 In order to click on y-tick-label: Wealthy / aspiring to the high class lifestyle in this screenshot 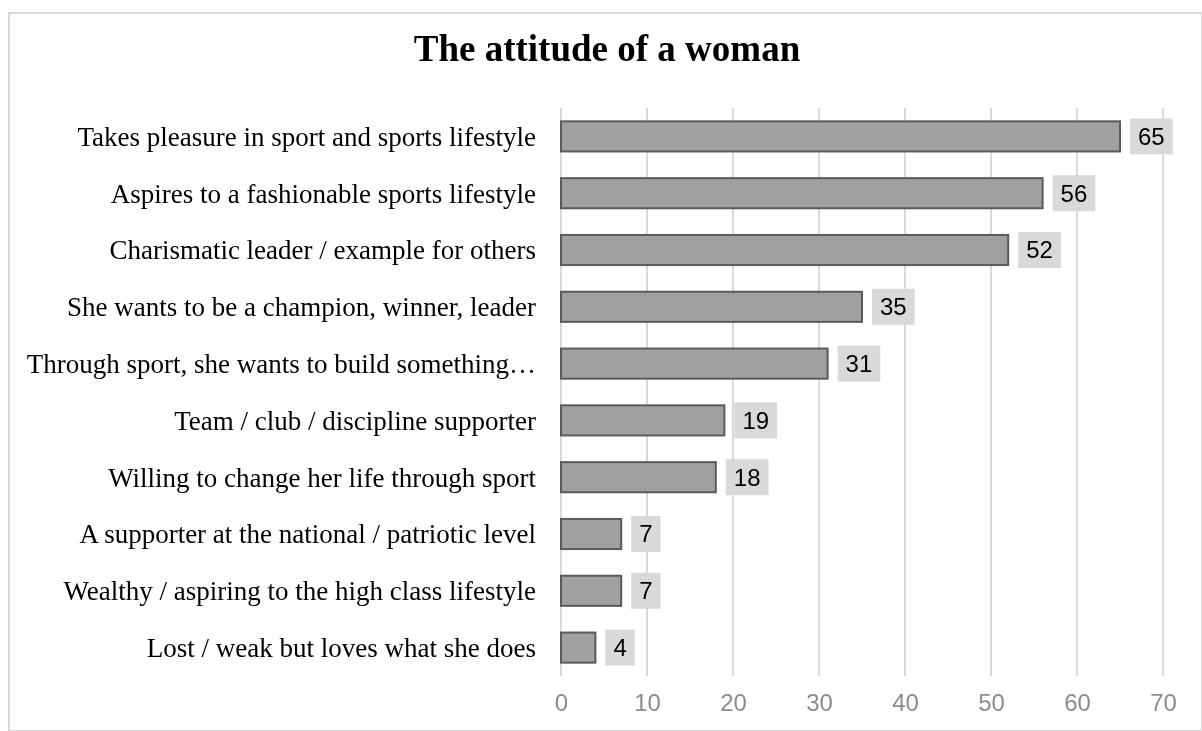, I will do `click(300, 591)`.